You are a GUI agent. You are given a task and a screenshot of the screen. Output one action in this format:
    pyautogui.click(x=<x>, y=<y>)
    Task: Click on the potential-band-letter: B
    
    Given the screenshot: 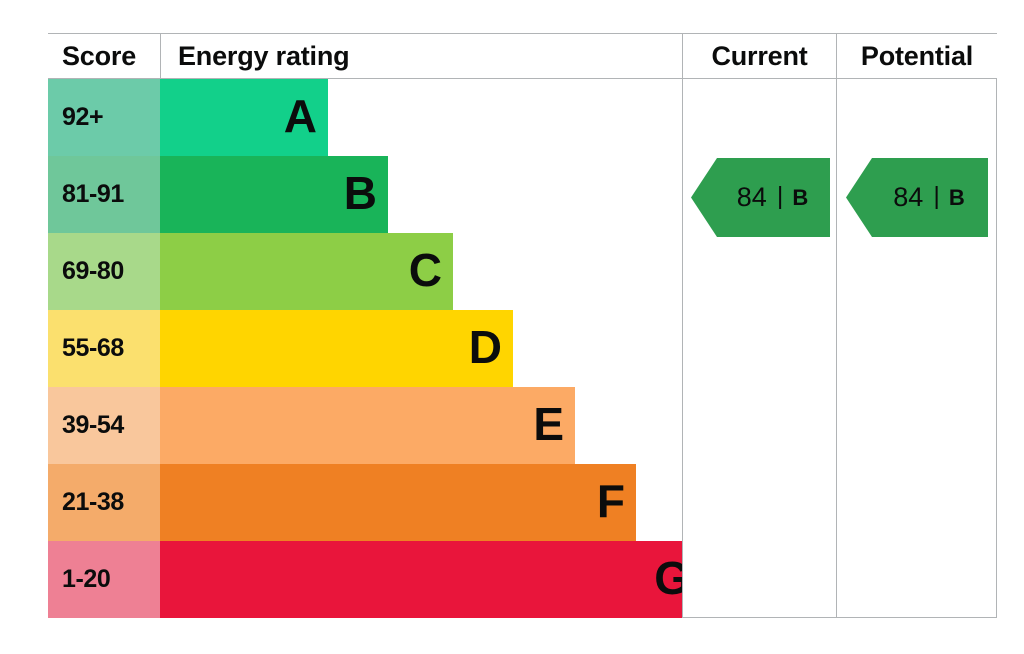 What is the action you would take?
    pyautogui.click(x=956, y=197)
    